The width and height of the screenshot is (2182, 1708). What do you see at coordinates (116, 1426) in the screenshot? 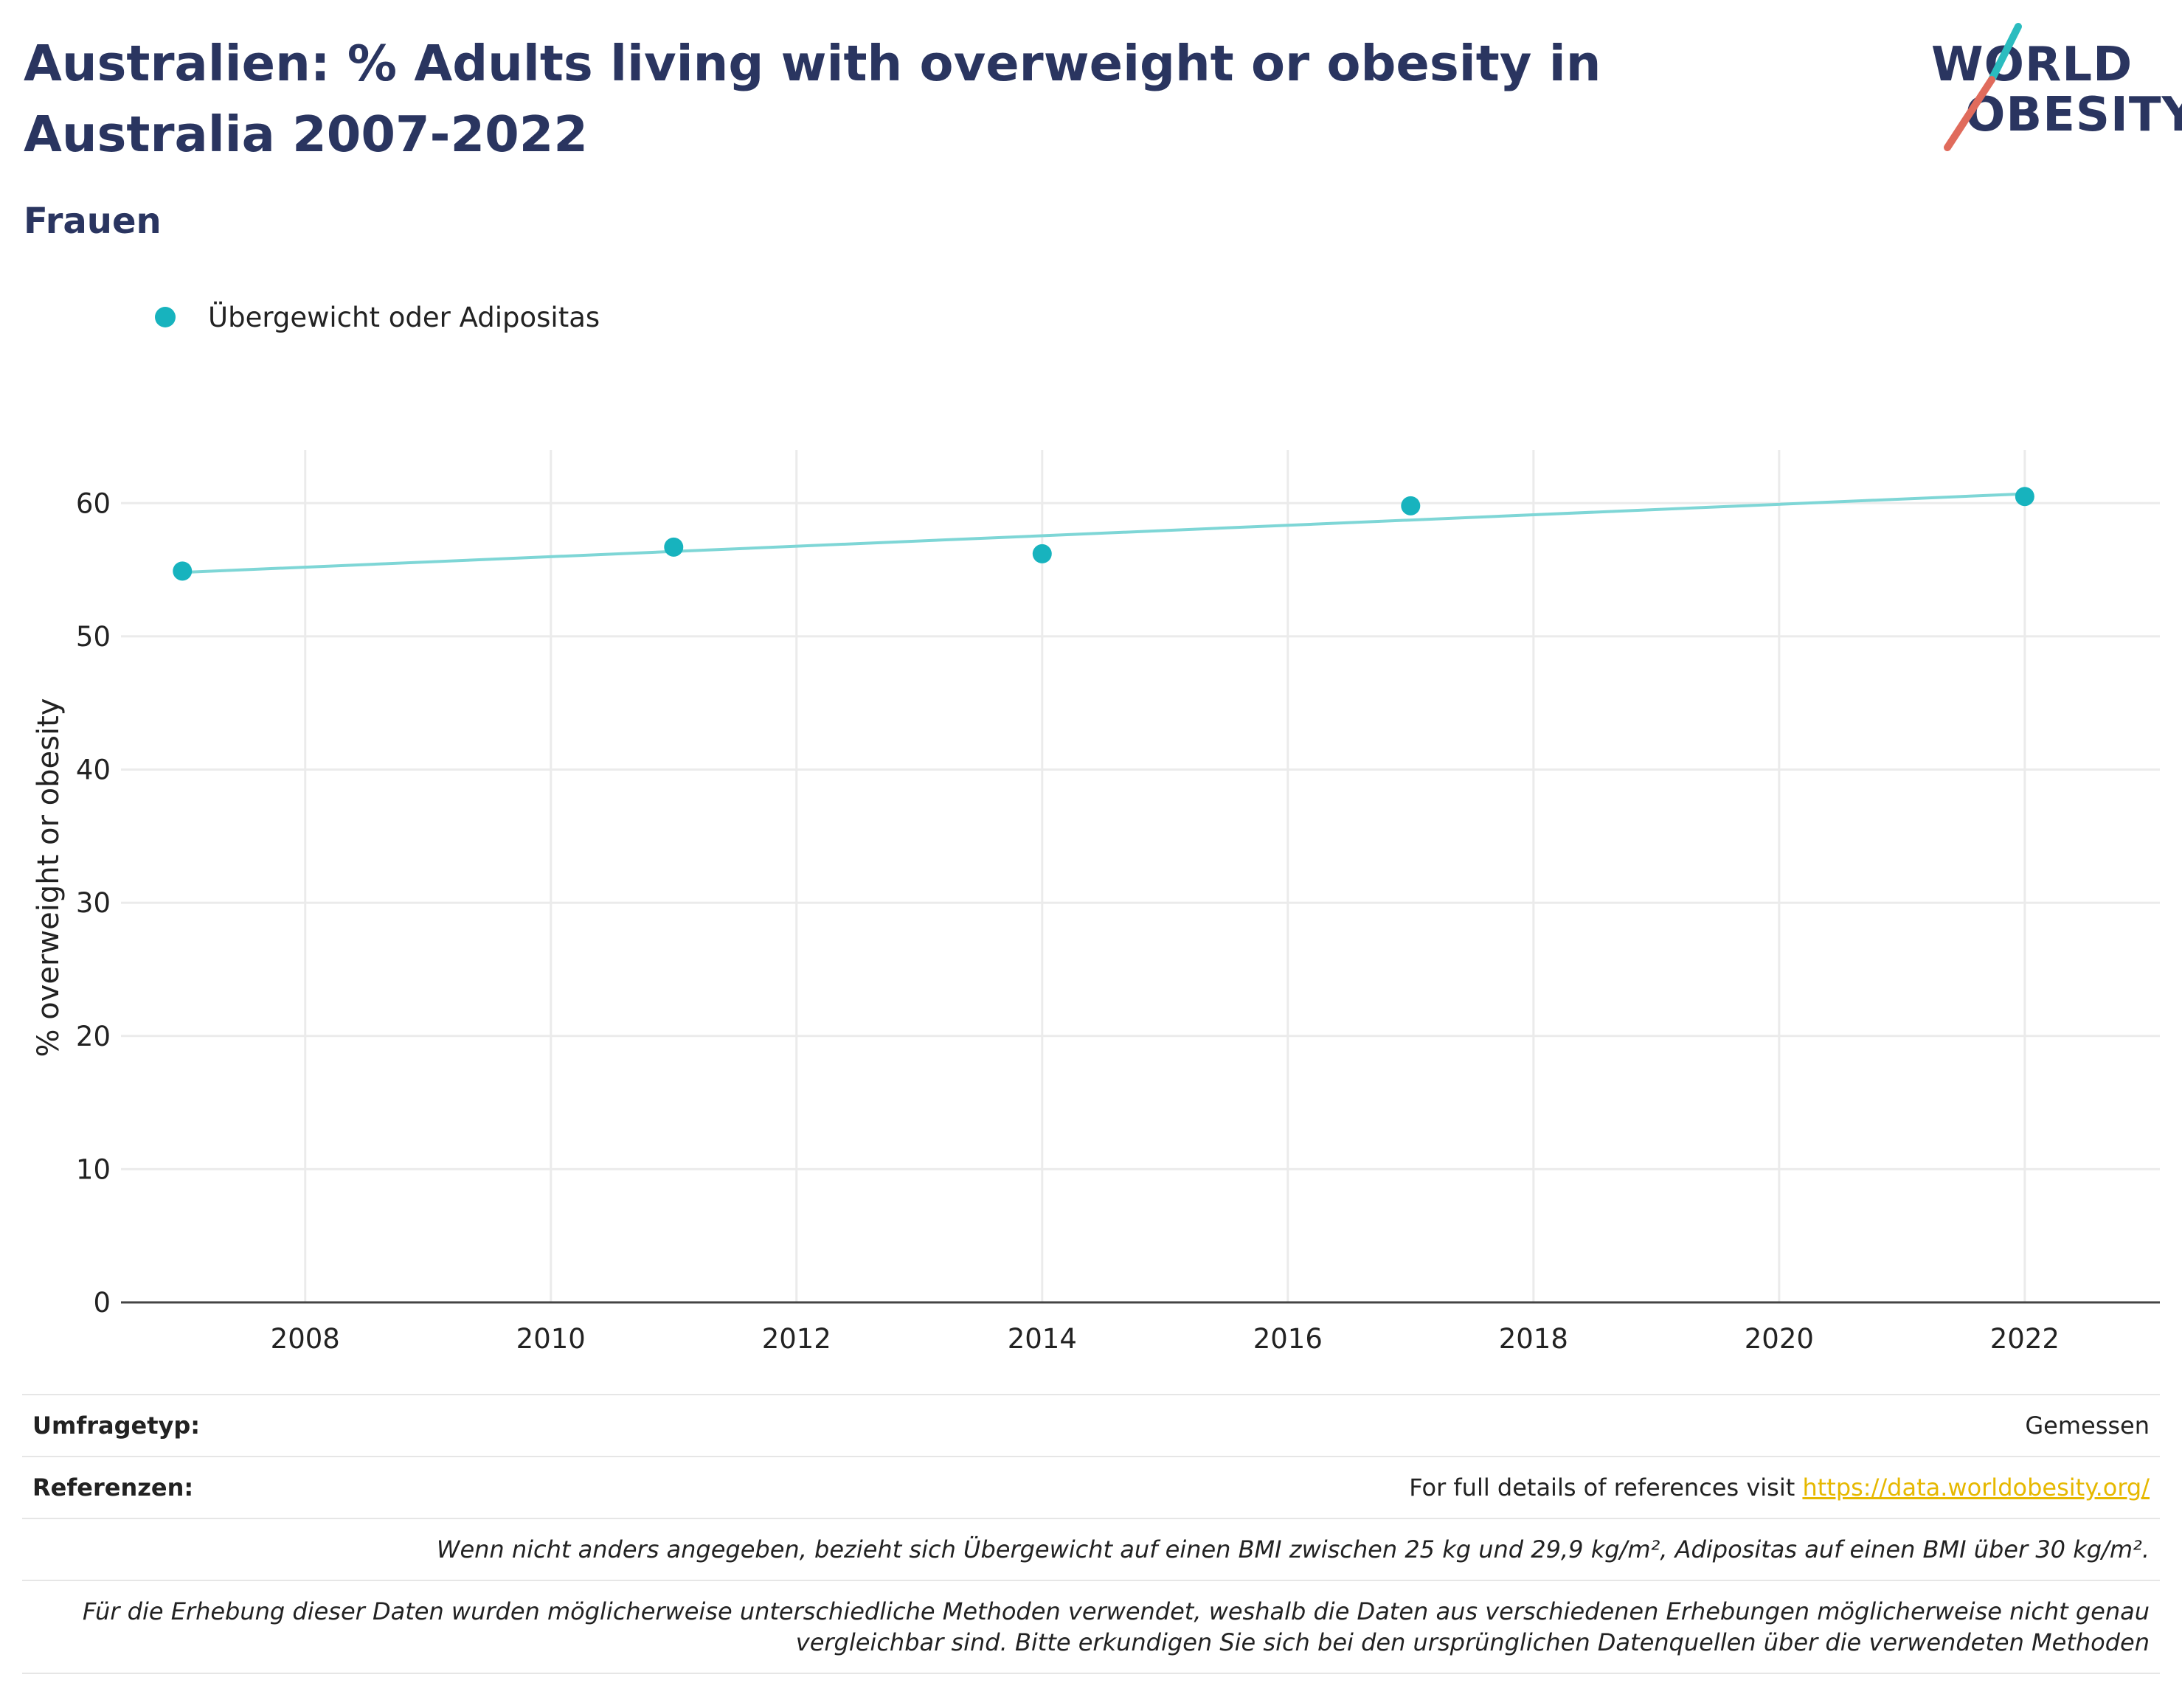
I see `survey-type-key: Umfragetyp:` at bounding box center [116, 1426].